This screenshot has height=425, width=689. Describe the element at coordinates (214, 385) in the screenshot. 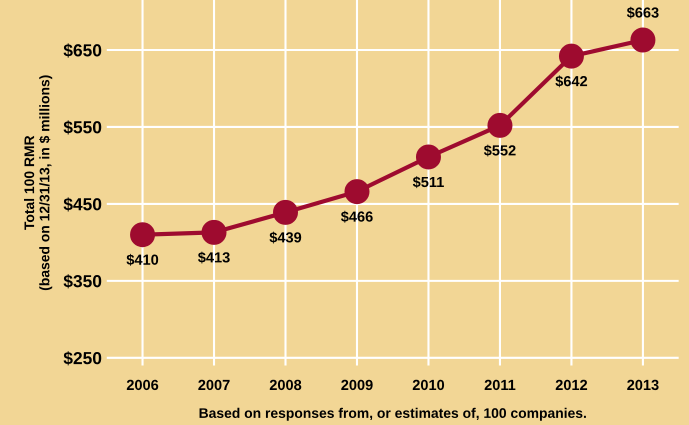

I see `x-tick-label: 2007` at that location.